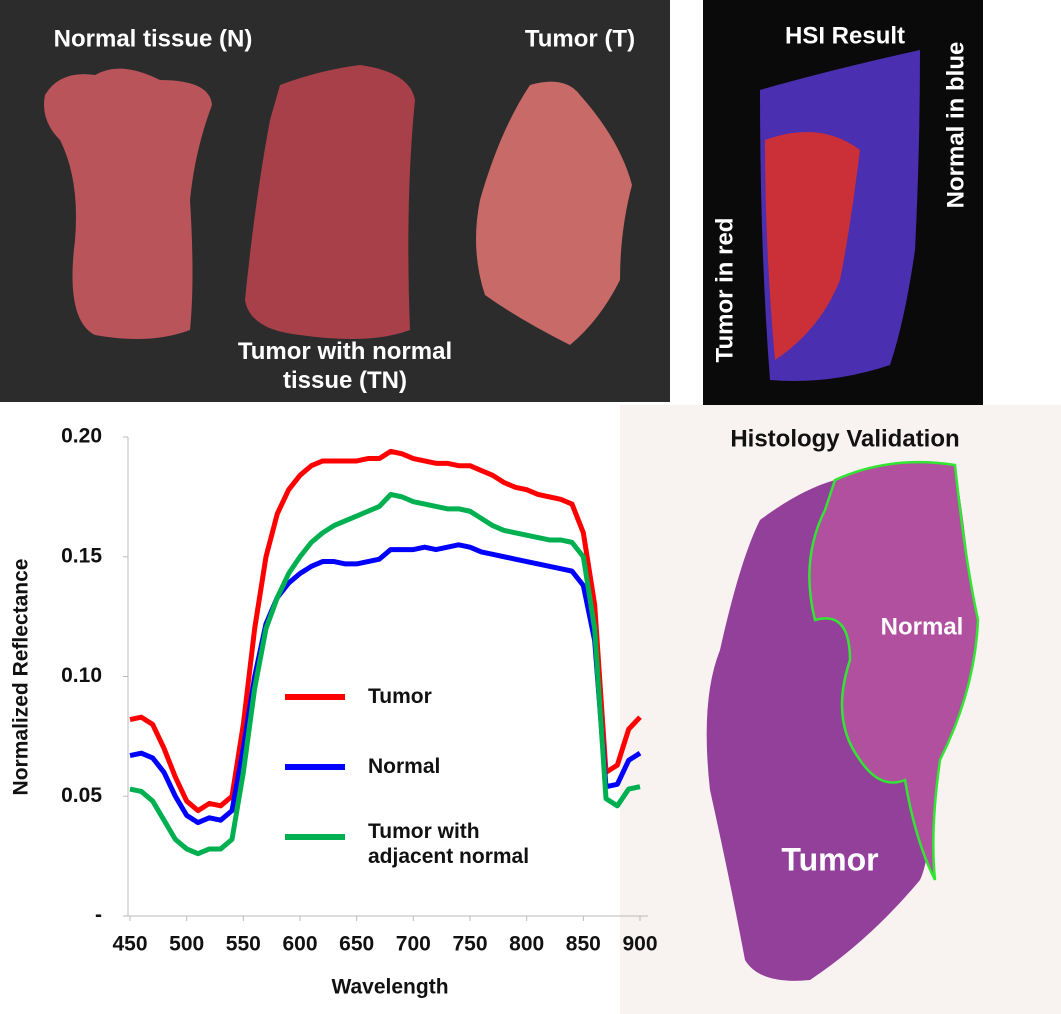 The height and width of the screenshot is (1014, 1061). Describe the element at coordinates (81, 675) in the screenshot. I see `y-tick-label: 0.10` at that location.